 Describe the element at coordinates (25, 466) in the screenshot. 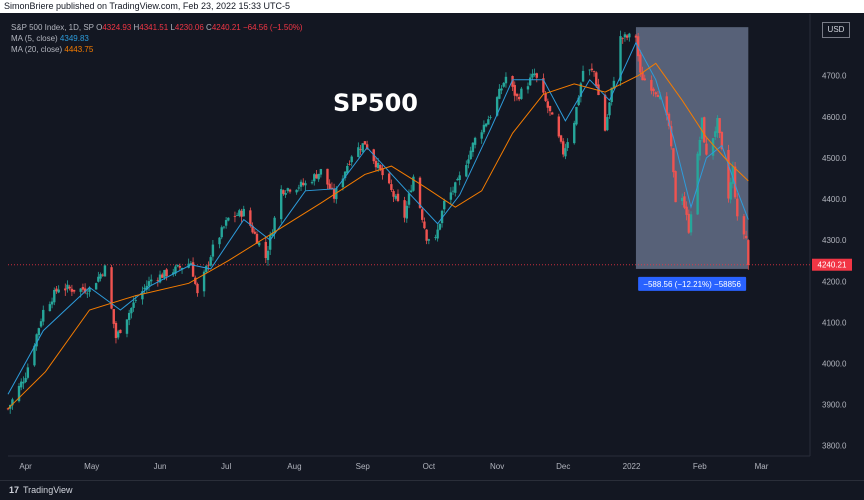

I see `x-tick-label: Apr` at that location.